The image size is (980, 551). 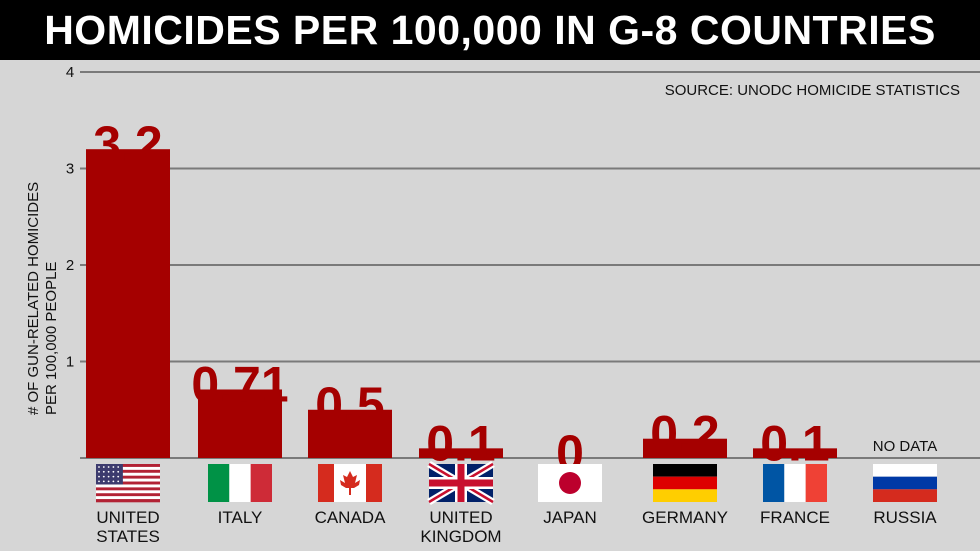 What do you see at coordinates (570, 517) in the screenshot?
I see `category-label: JAPAN` at bounding box center [570, 517].